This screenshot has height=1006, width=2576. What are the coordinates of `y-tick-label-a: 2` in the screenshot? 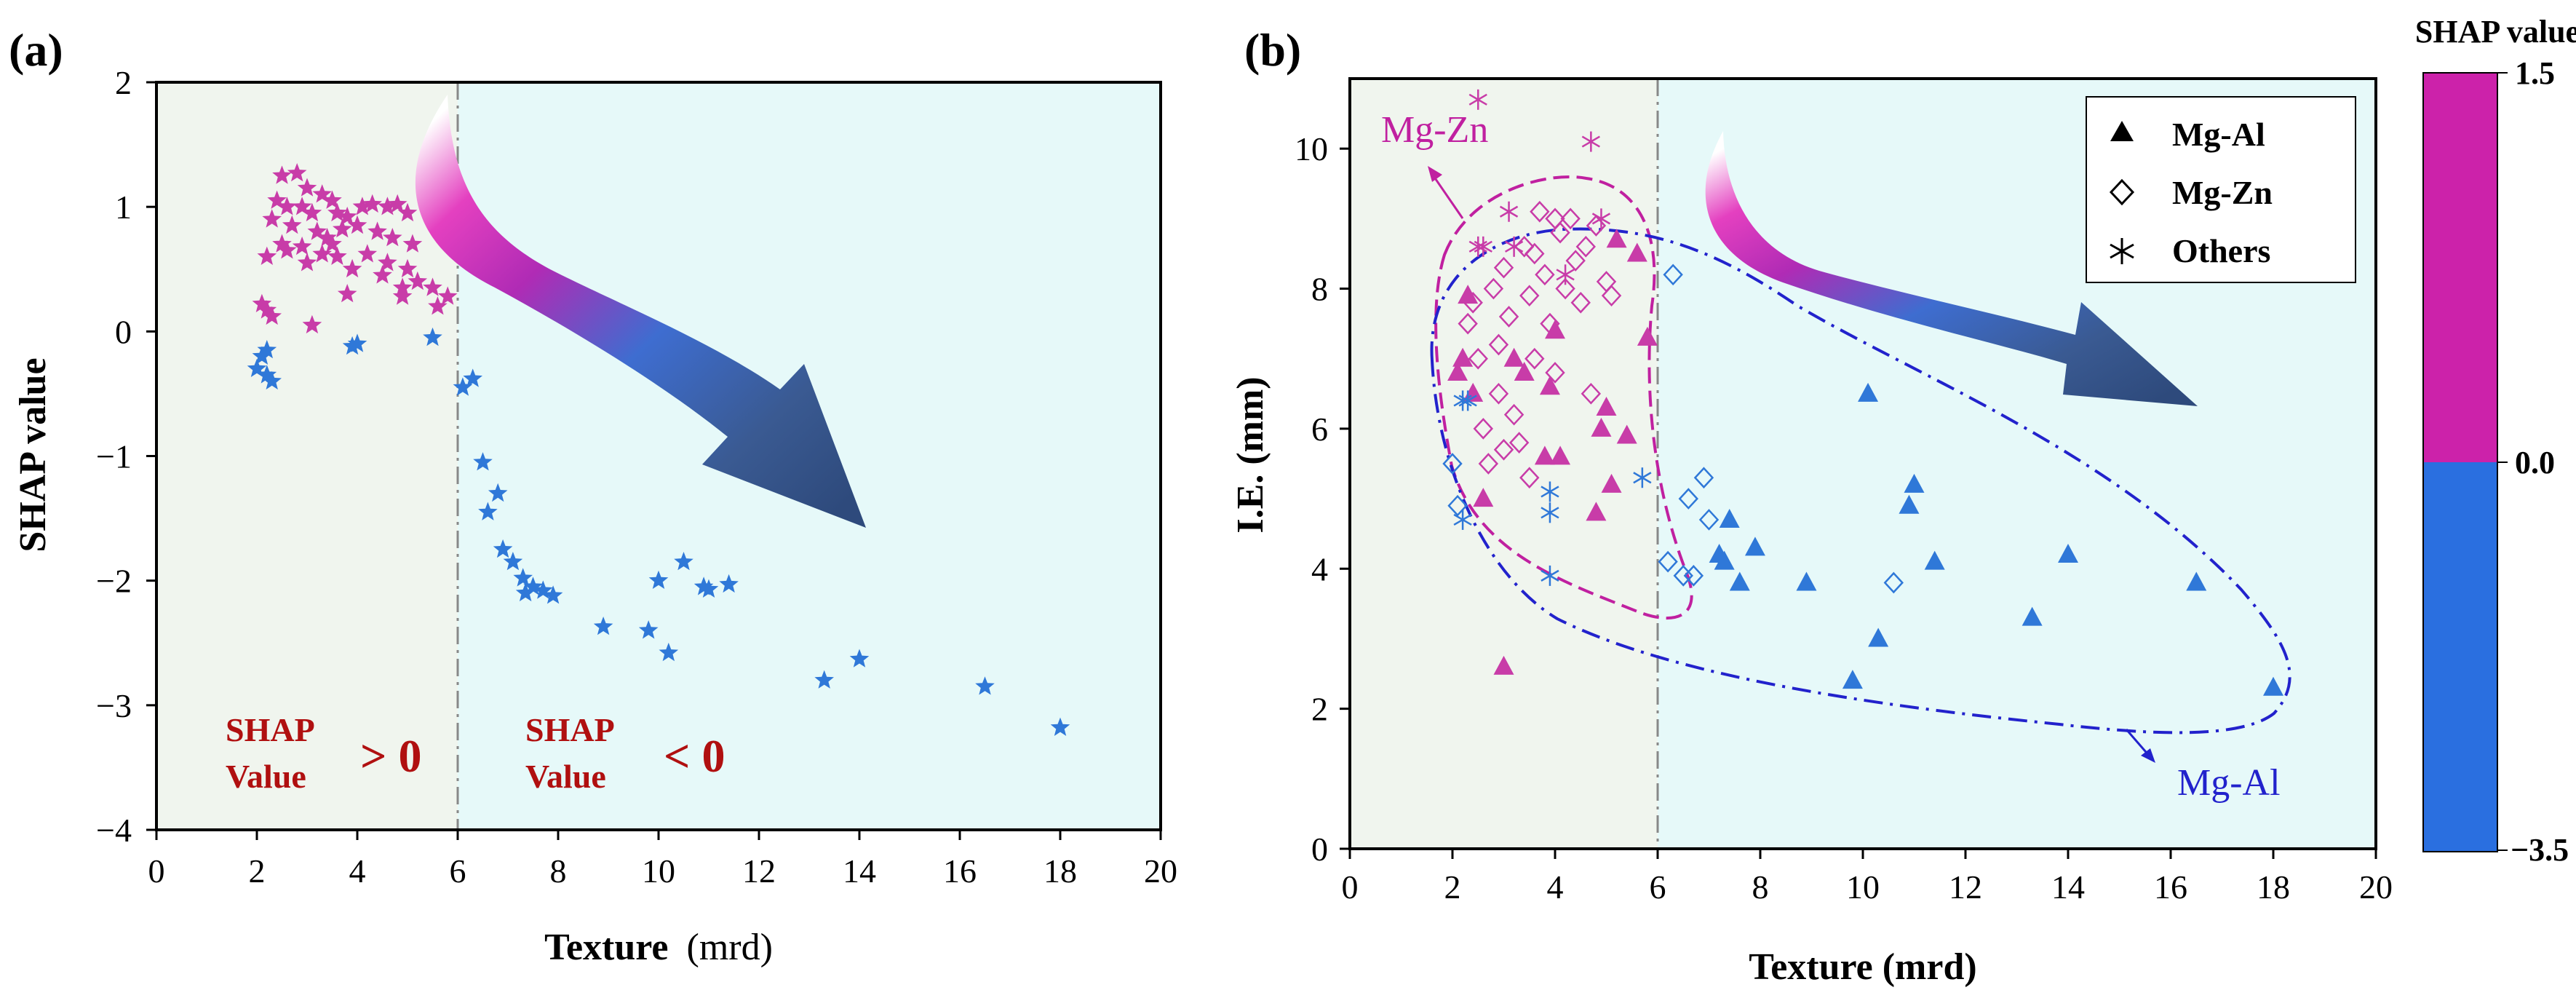 It's located at (123, 82).